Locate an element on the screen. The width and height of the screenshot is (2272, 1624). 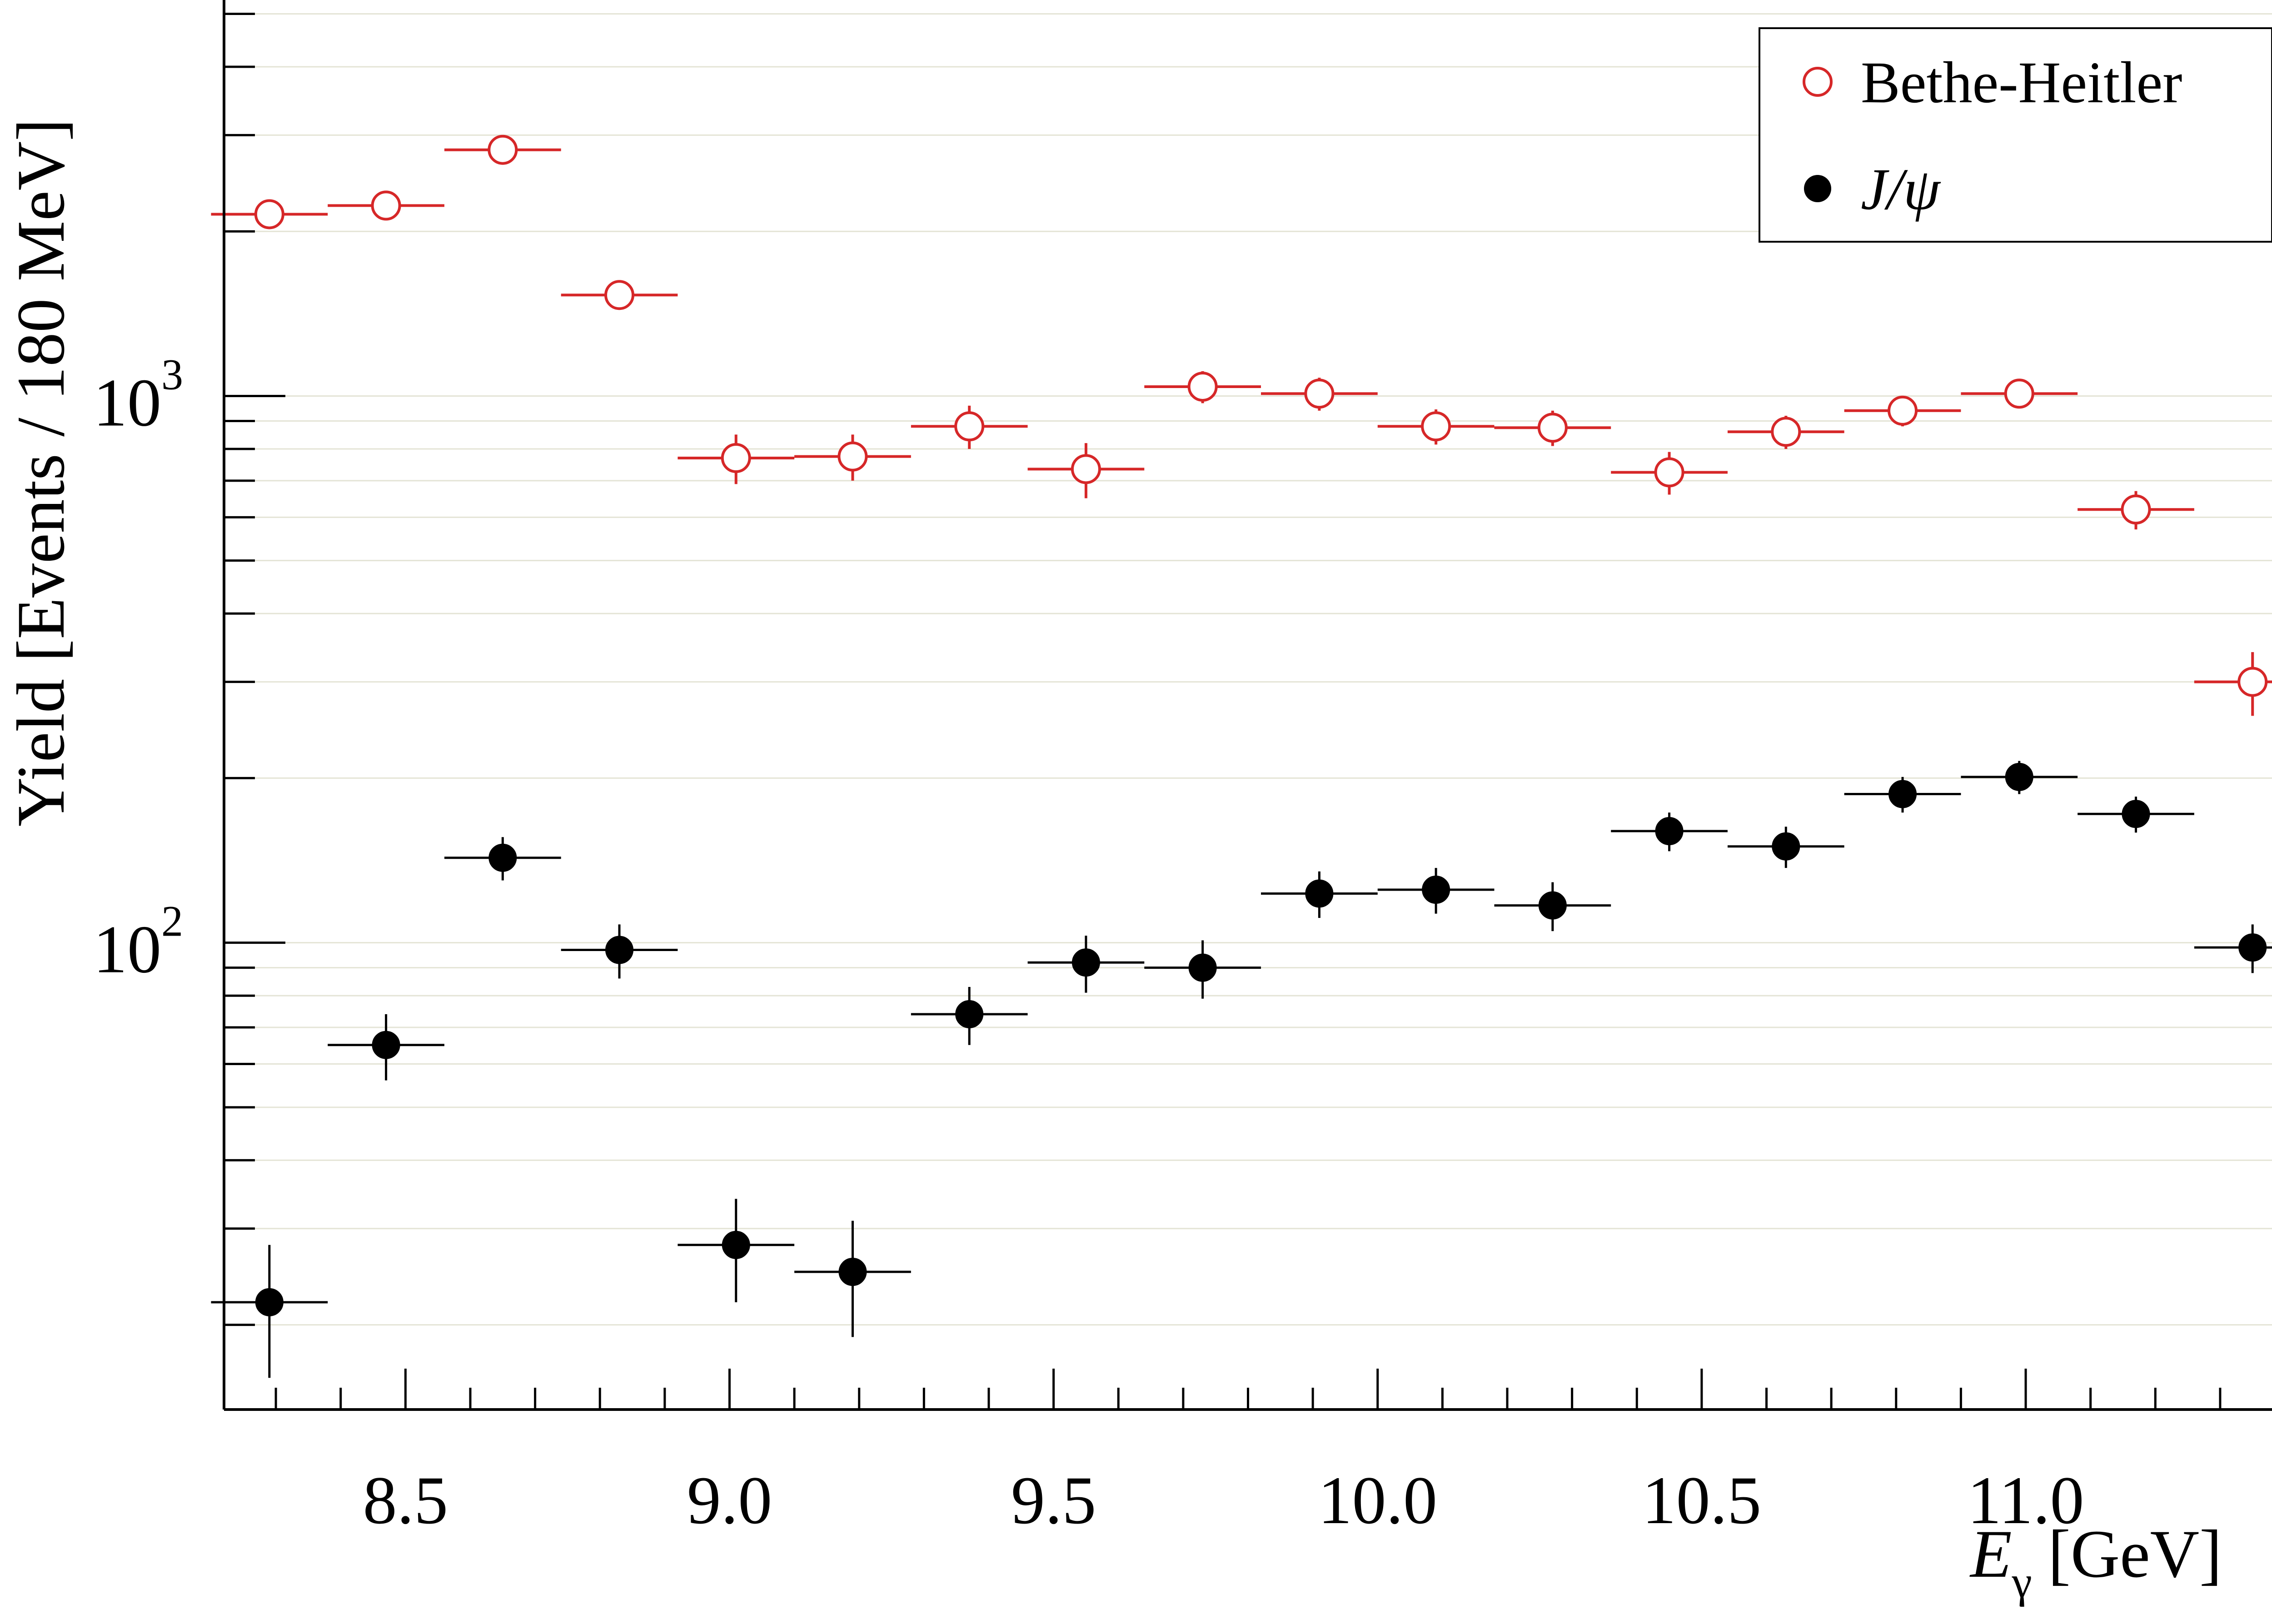
x-tick-label: 11.0 is located at coordinates (2026, 1500).